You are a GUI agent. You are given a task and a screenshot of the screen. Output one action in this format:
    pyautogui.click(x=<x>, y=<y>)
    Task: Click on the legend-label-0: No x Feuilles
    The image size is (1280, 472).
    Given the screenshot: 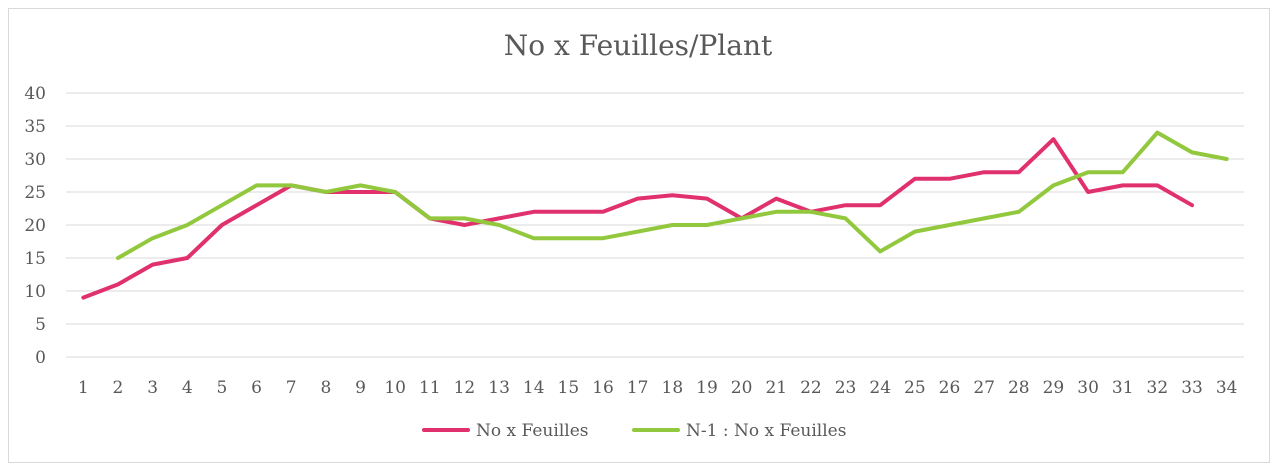 What is the action you would take?
    pyautogui.click(x=532, y=431)
    